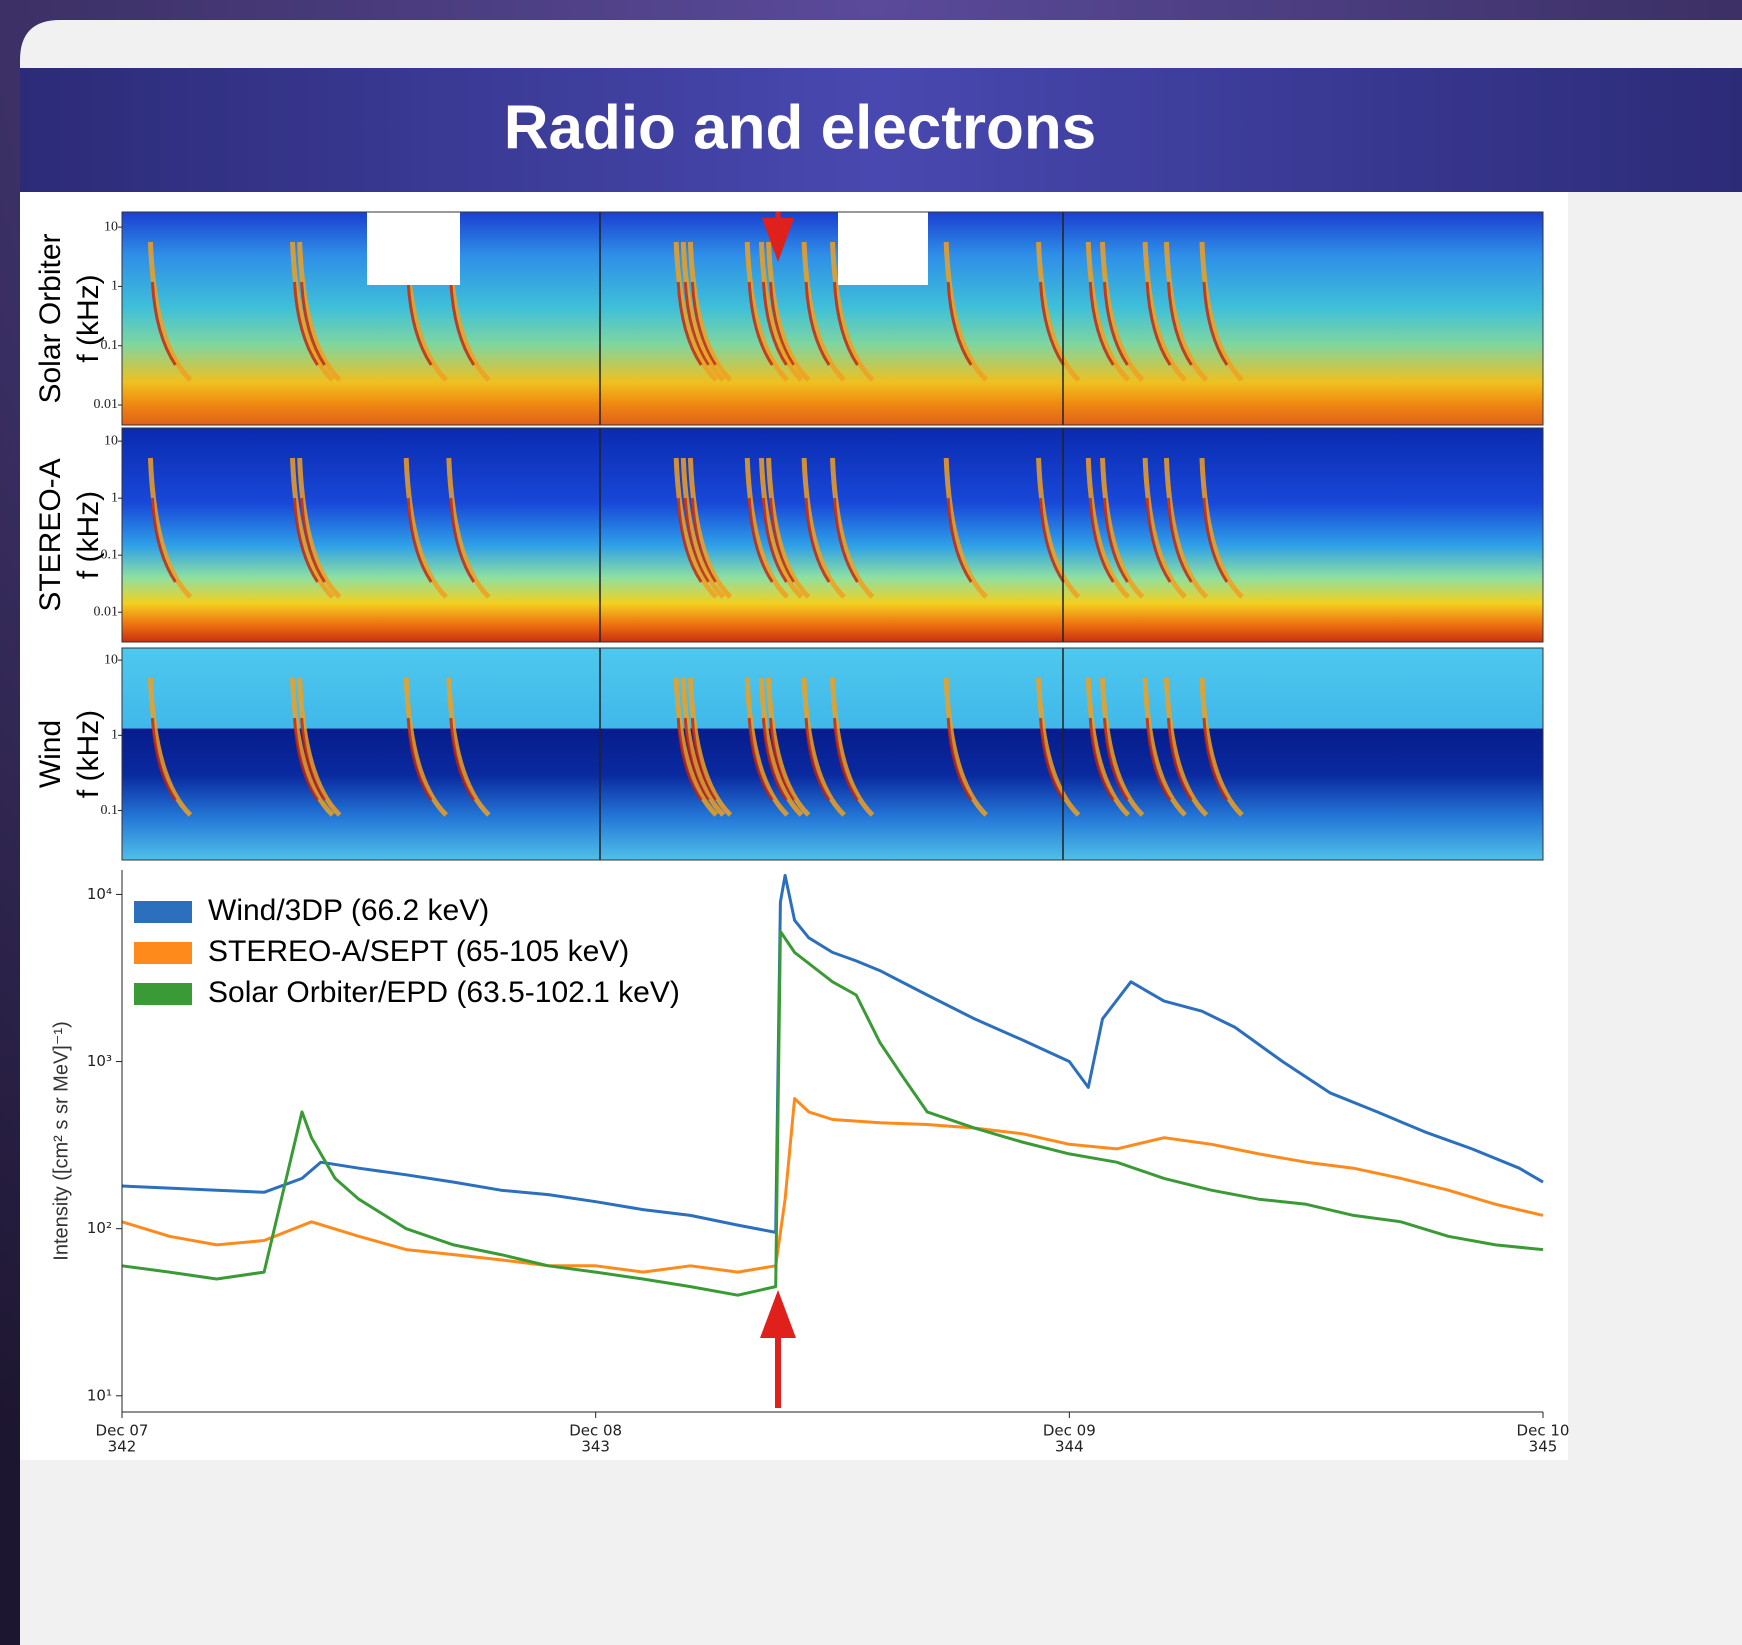  What do you see at coordinates (800, 127) in the screenshot?
I see `slide-title: Radio and electrons` at bounding box center [800, 127].